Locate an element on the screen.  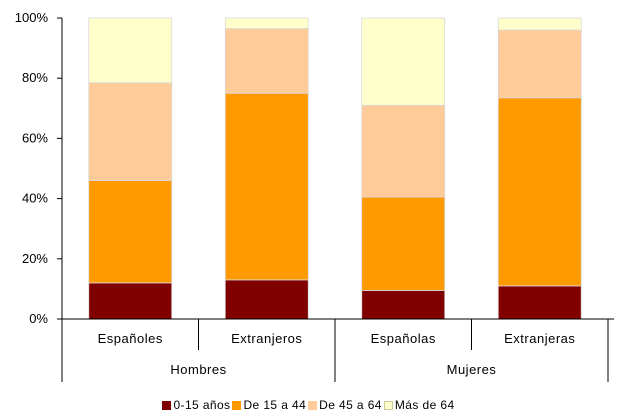
legend-item: De 15 a 44 is located at coordinates (269, 405).